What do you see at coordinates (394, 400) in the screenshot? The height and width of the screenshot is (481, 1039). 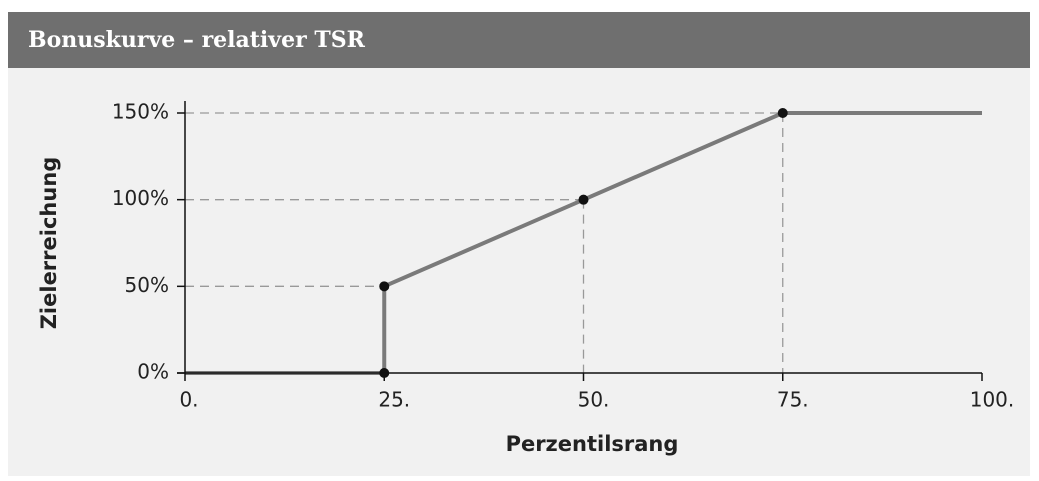 I see `x-tick-label: 25.` at bounding box center [394, 400].